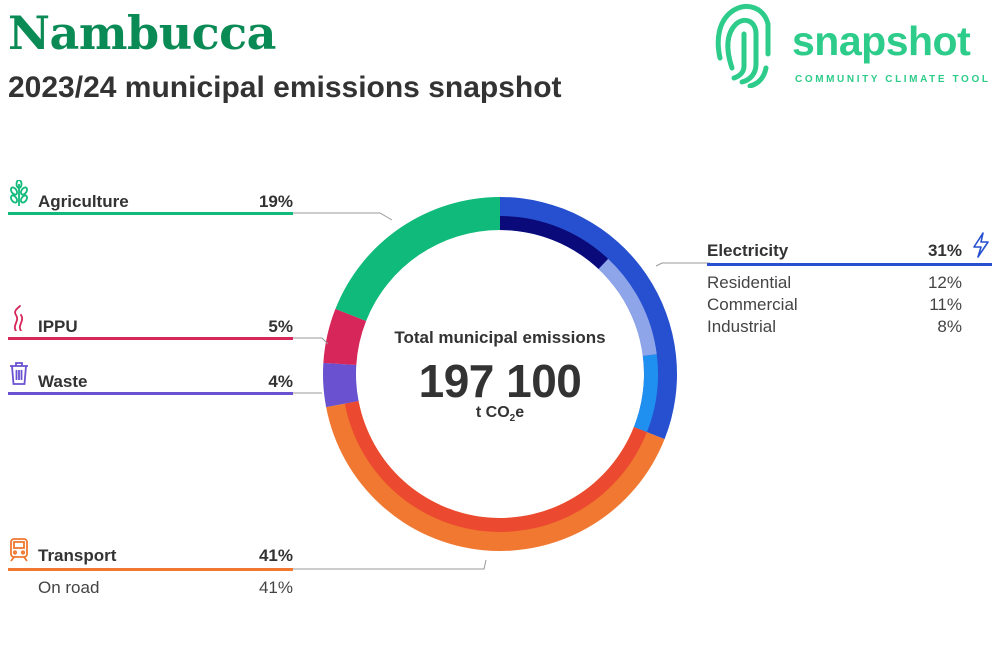  Describe the element at coordinates (150, 380) in the screenshot. I see `sector-waste: Waste 4%` at that location.